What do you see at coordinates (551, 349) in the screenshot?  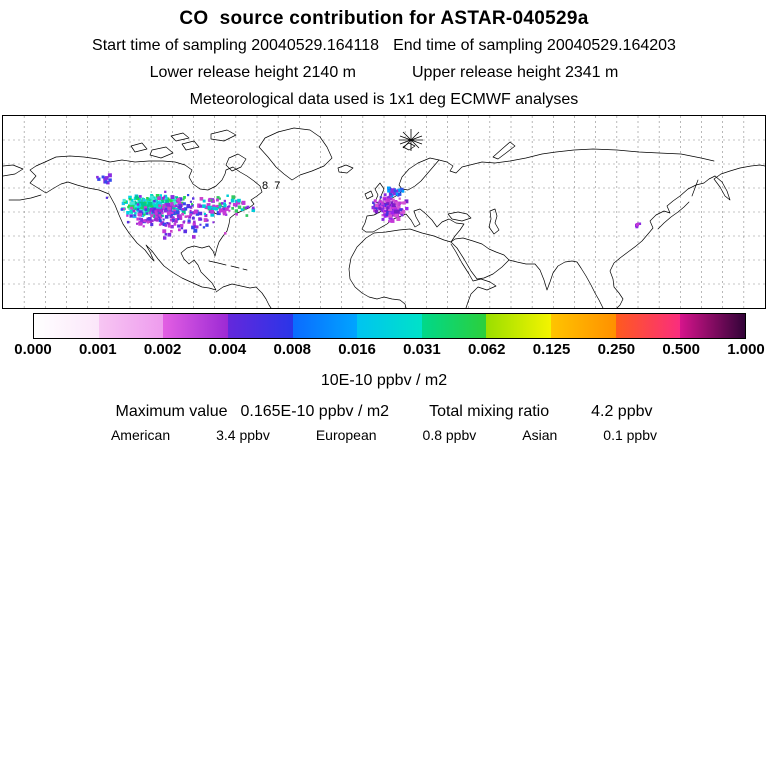 I see `colorbar-tick-label: 0.125` at bounding box center [551, 349].